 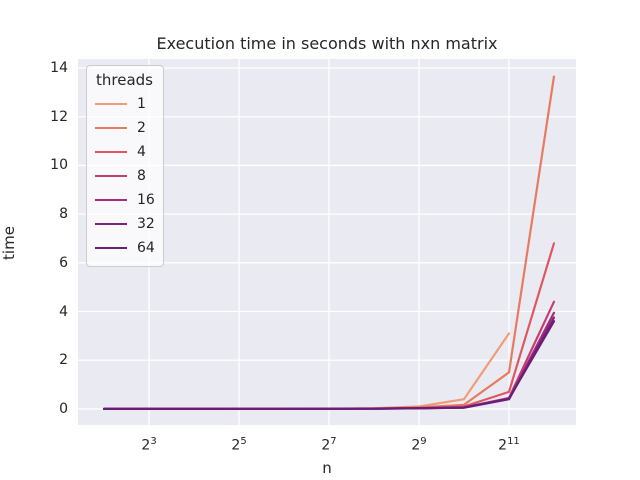 What do you see at coordinates (124, 80) in the screenshot?
I see `legend-title: threads` at bounding box center [124, 80].